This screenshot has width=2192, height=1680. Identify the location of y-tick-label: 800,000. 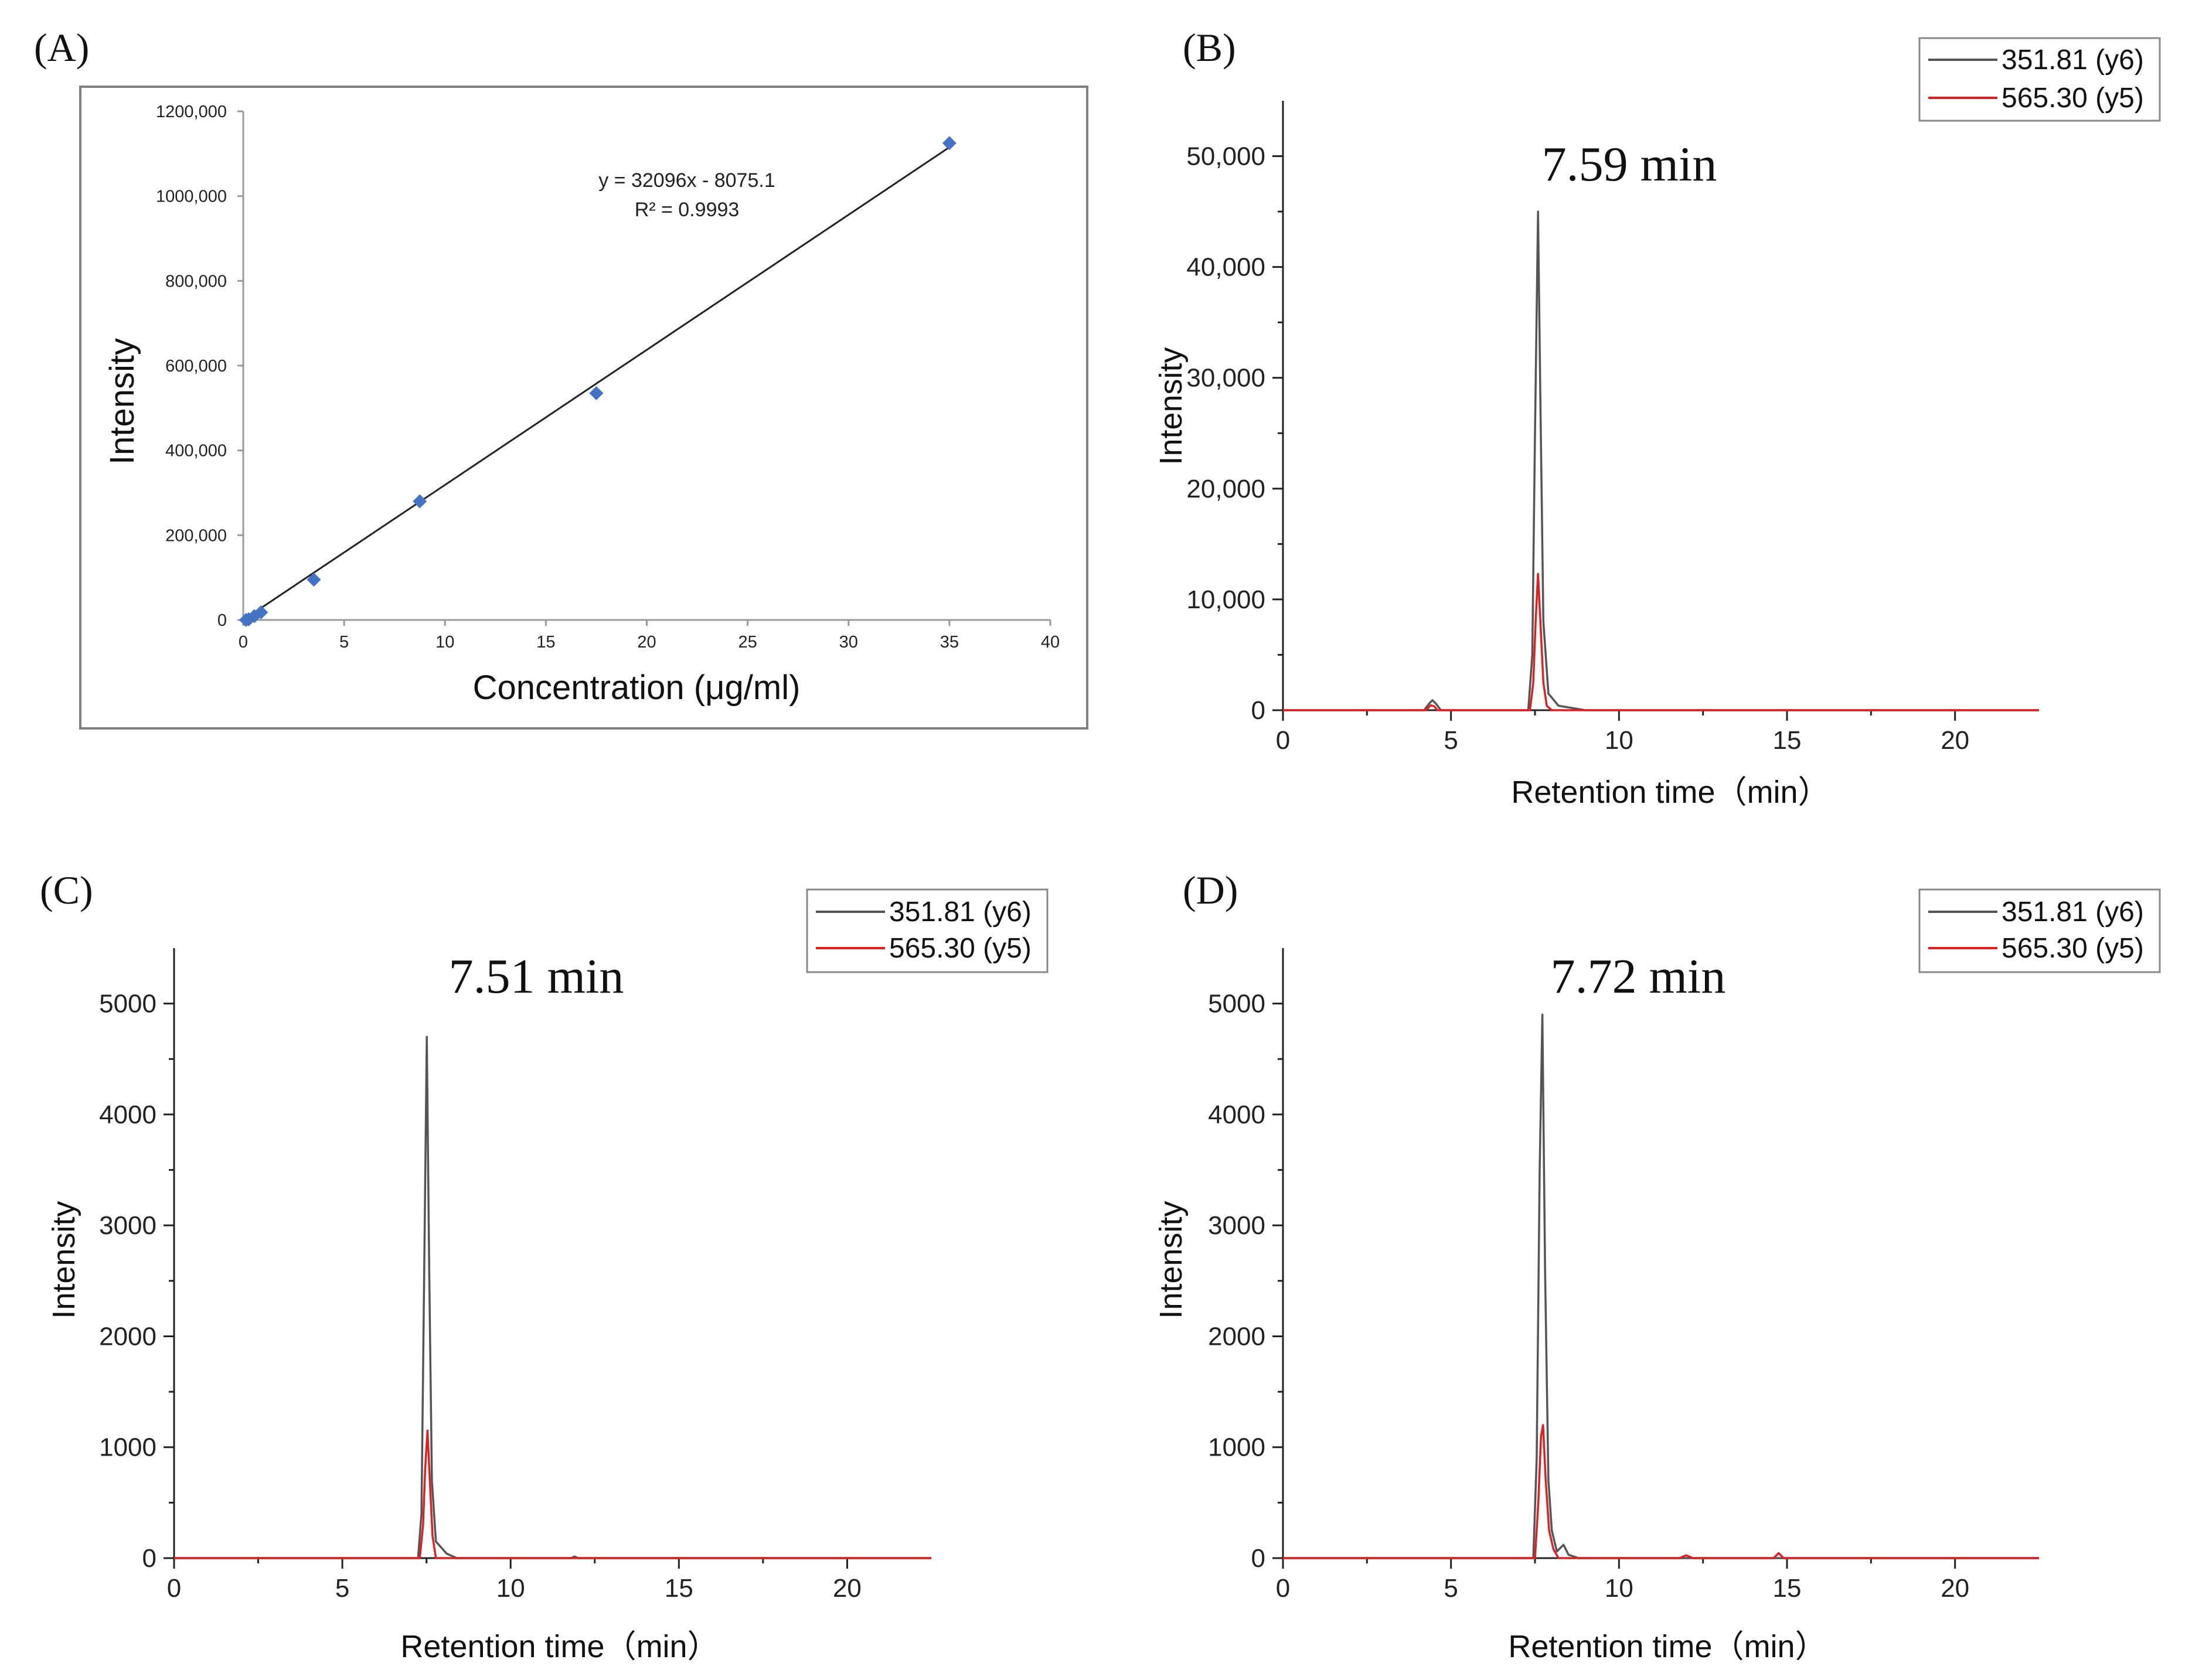
(196, 281).